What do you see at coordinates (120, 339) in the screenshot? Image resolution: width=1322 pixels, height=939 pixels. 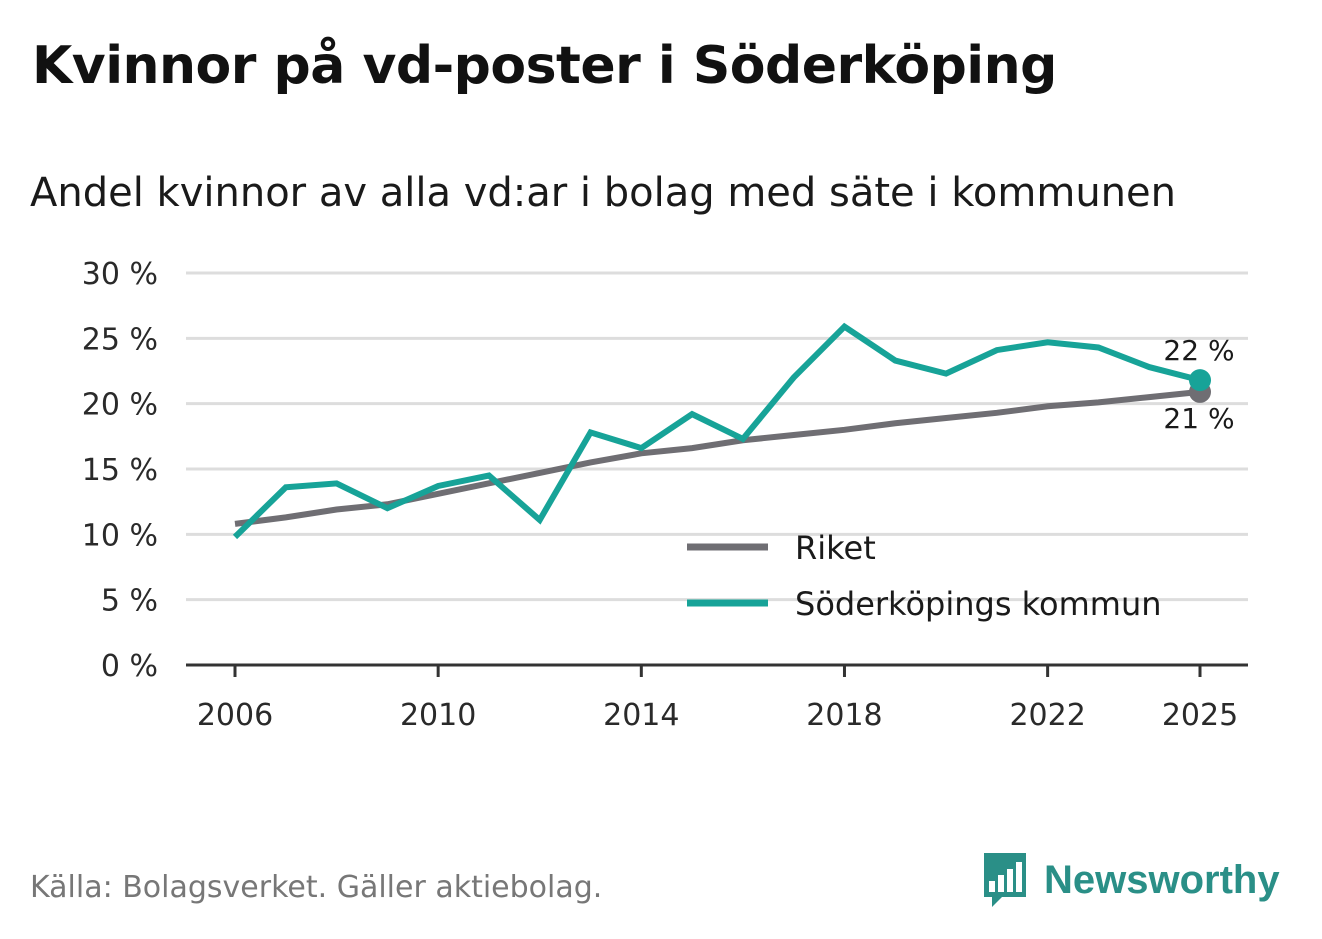 I see `y-tick-label: 25 %` at bounding box center [120, 339].